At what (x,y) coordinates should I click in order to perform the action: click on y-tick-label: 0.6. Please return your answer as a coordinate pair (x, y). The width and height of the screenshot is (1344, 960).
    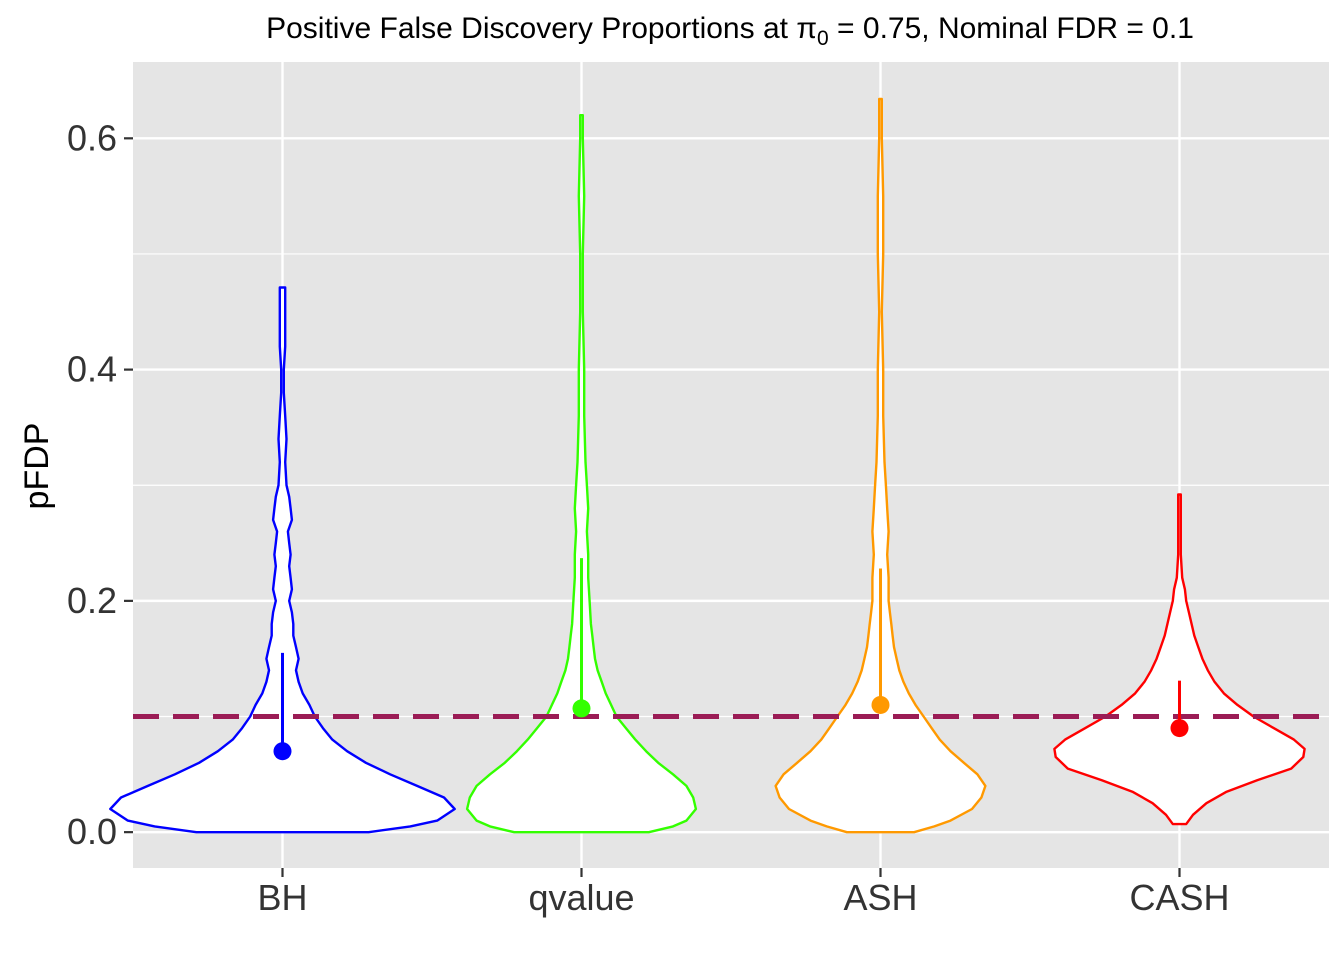
    Looking at the image, I should click on (92, 137).